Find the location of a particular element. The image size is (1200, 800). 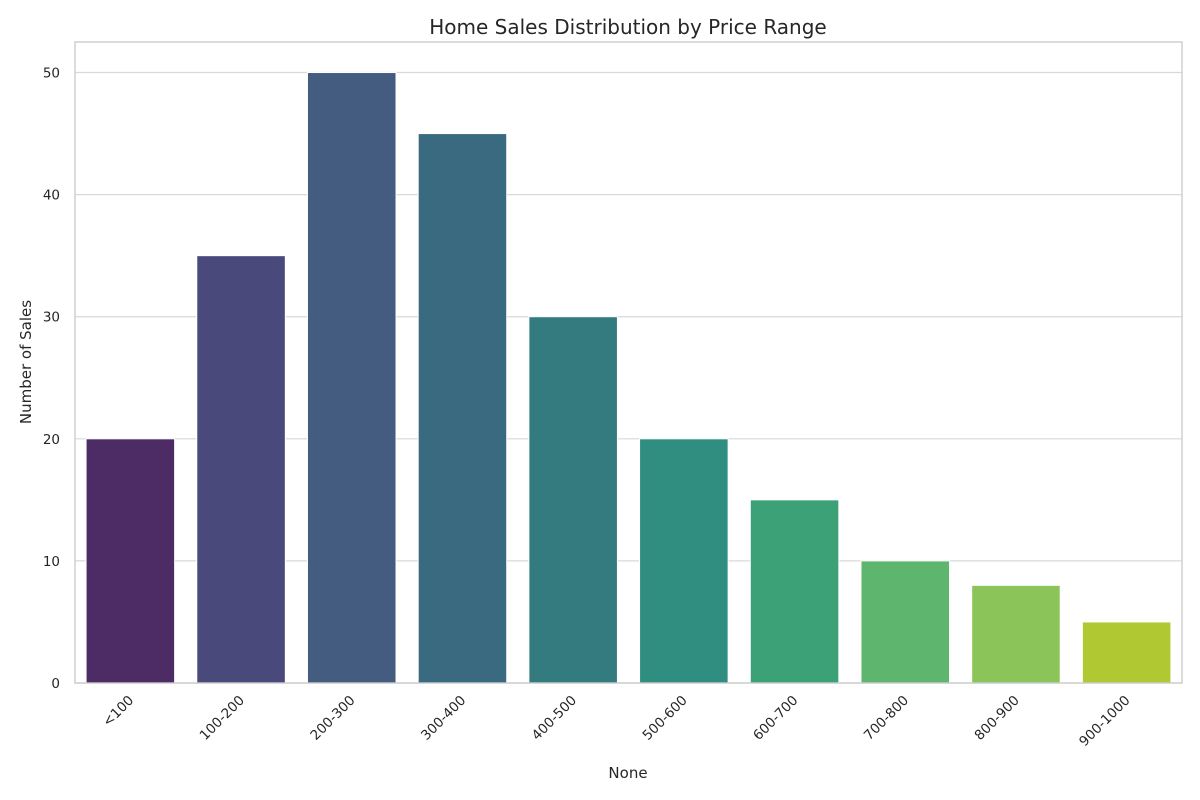

y-tick-label: 0 is located at coordinates (55, 684).